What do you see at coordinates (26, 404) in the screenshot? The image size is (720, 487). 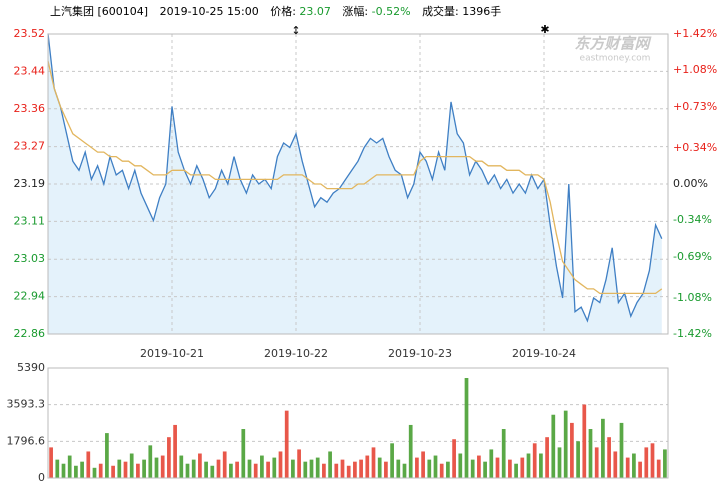 I see `y-tick-label: 3593.3` at bounding box center [26, 404].